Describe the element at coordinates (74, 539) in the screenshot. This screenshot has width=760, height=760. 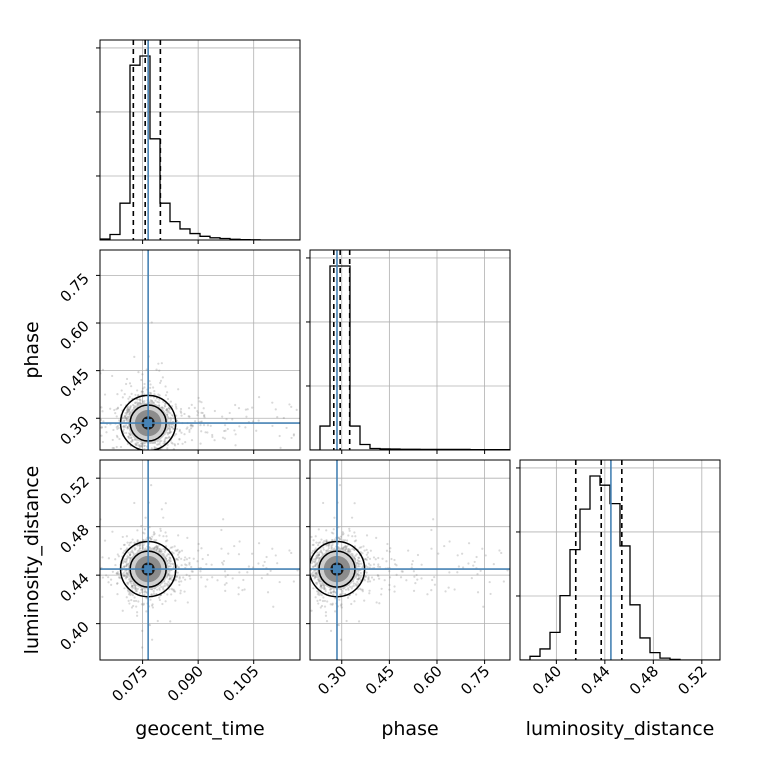
I see `y-tick-label: 0.48` at that location.